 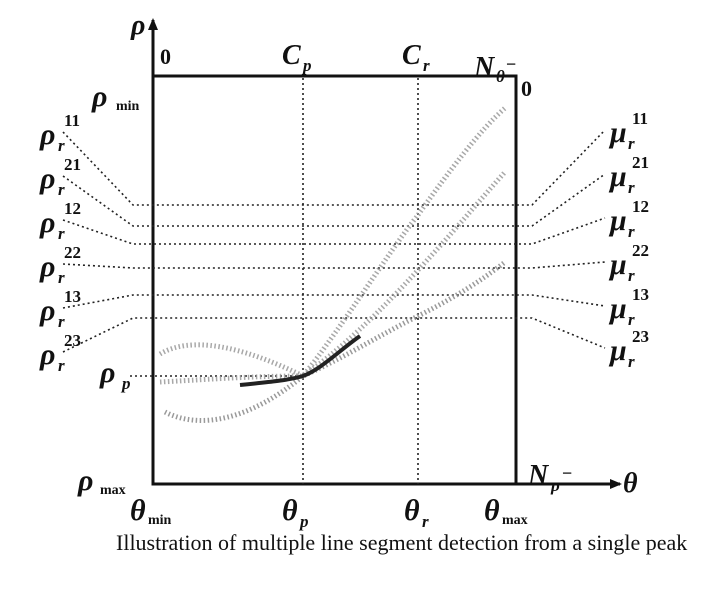 I want to click on top-right-n-theta-label: N θ −, so click(x=494, y=69).